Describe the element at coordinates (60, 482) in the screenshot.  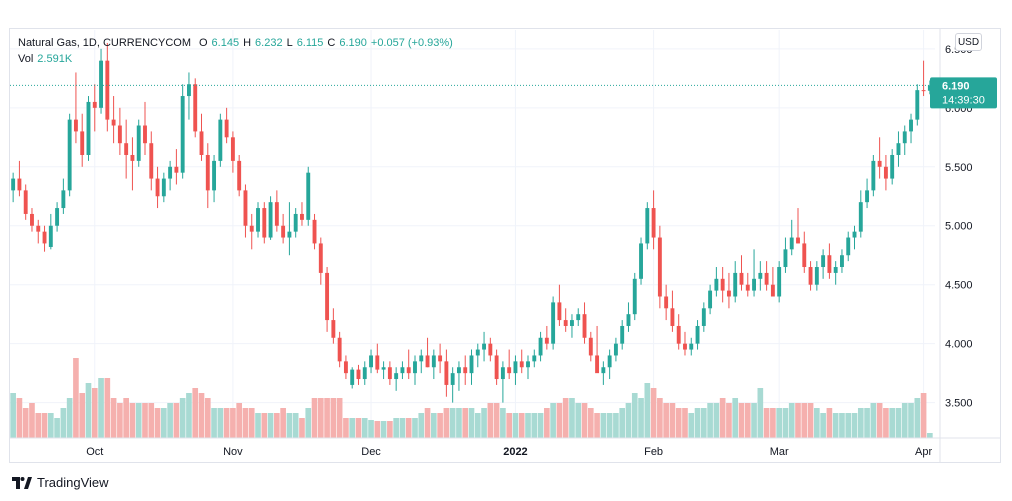
I see `tradingview-brand: TradingView` at that location.